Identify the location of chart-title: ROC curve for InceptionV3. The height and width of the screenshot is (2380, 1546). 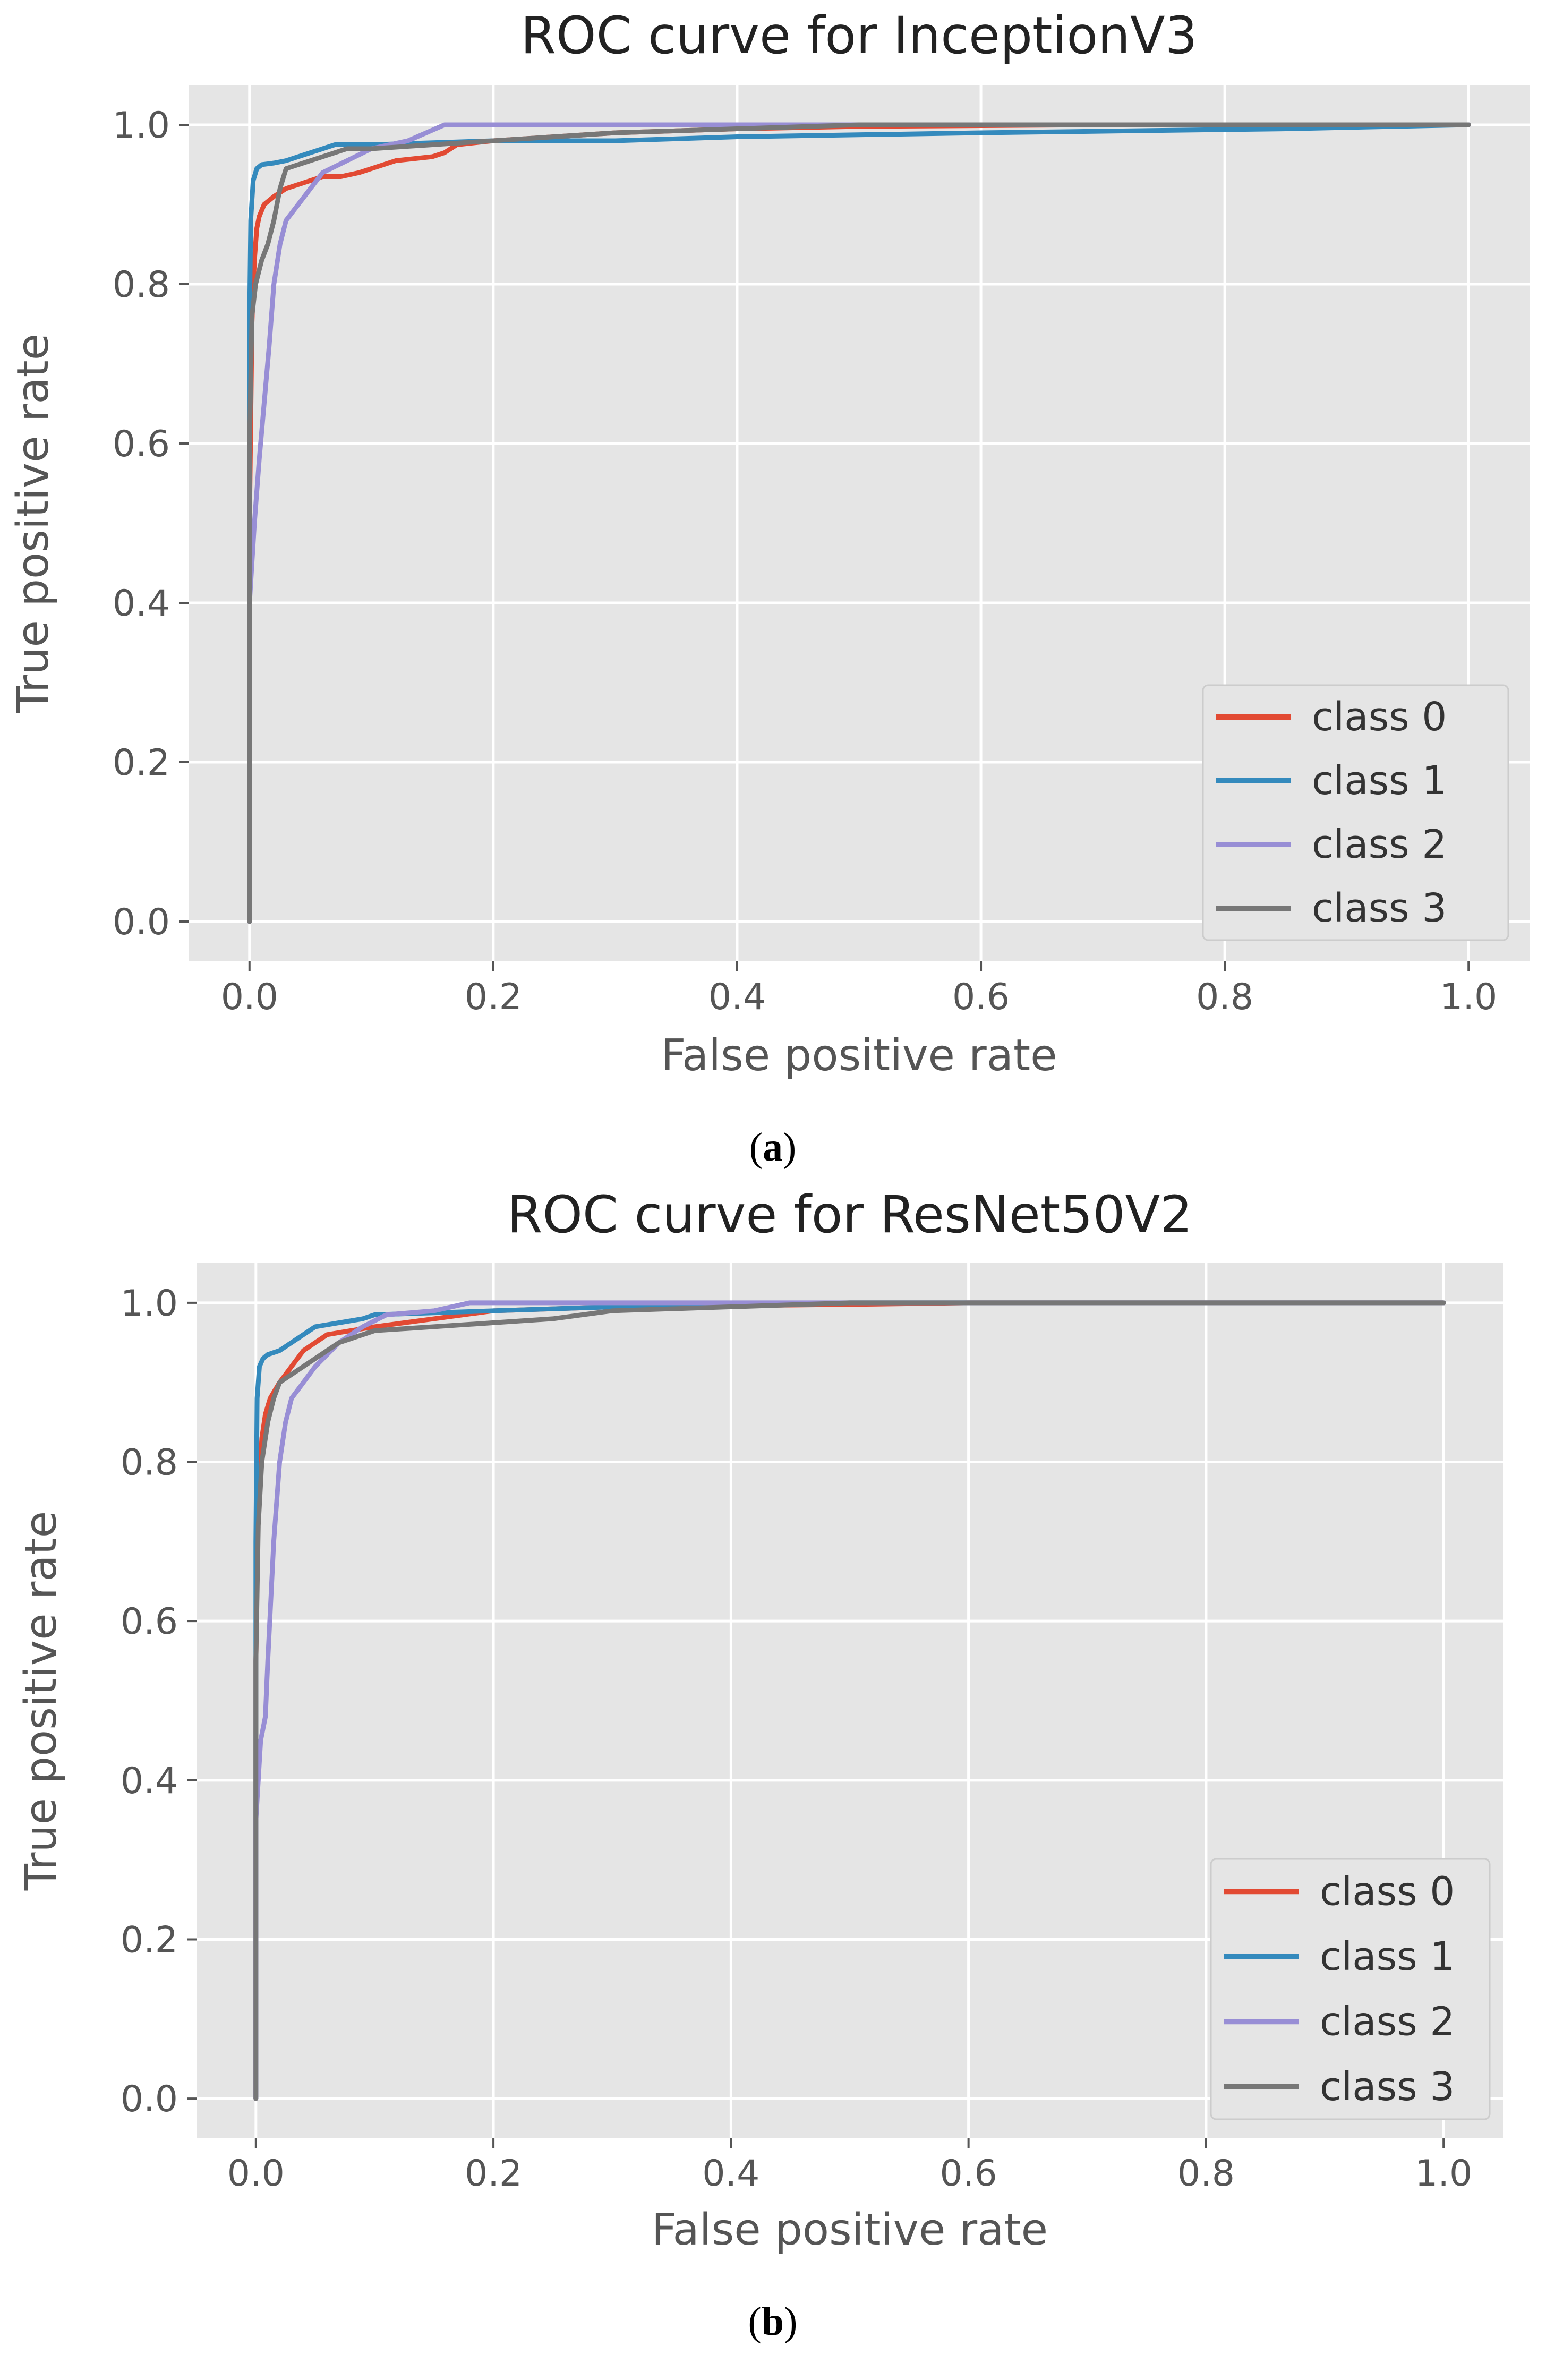
(859, 35).